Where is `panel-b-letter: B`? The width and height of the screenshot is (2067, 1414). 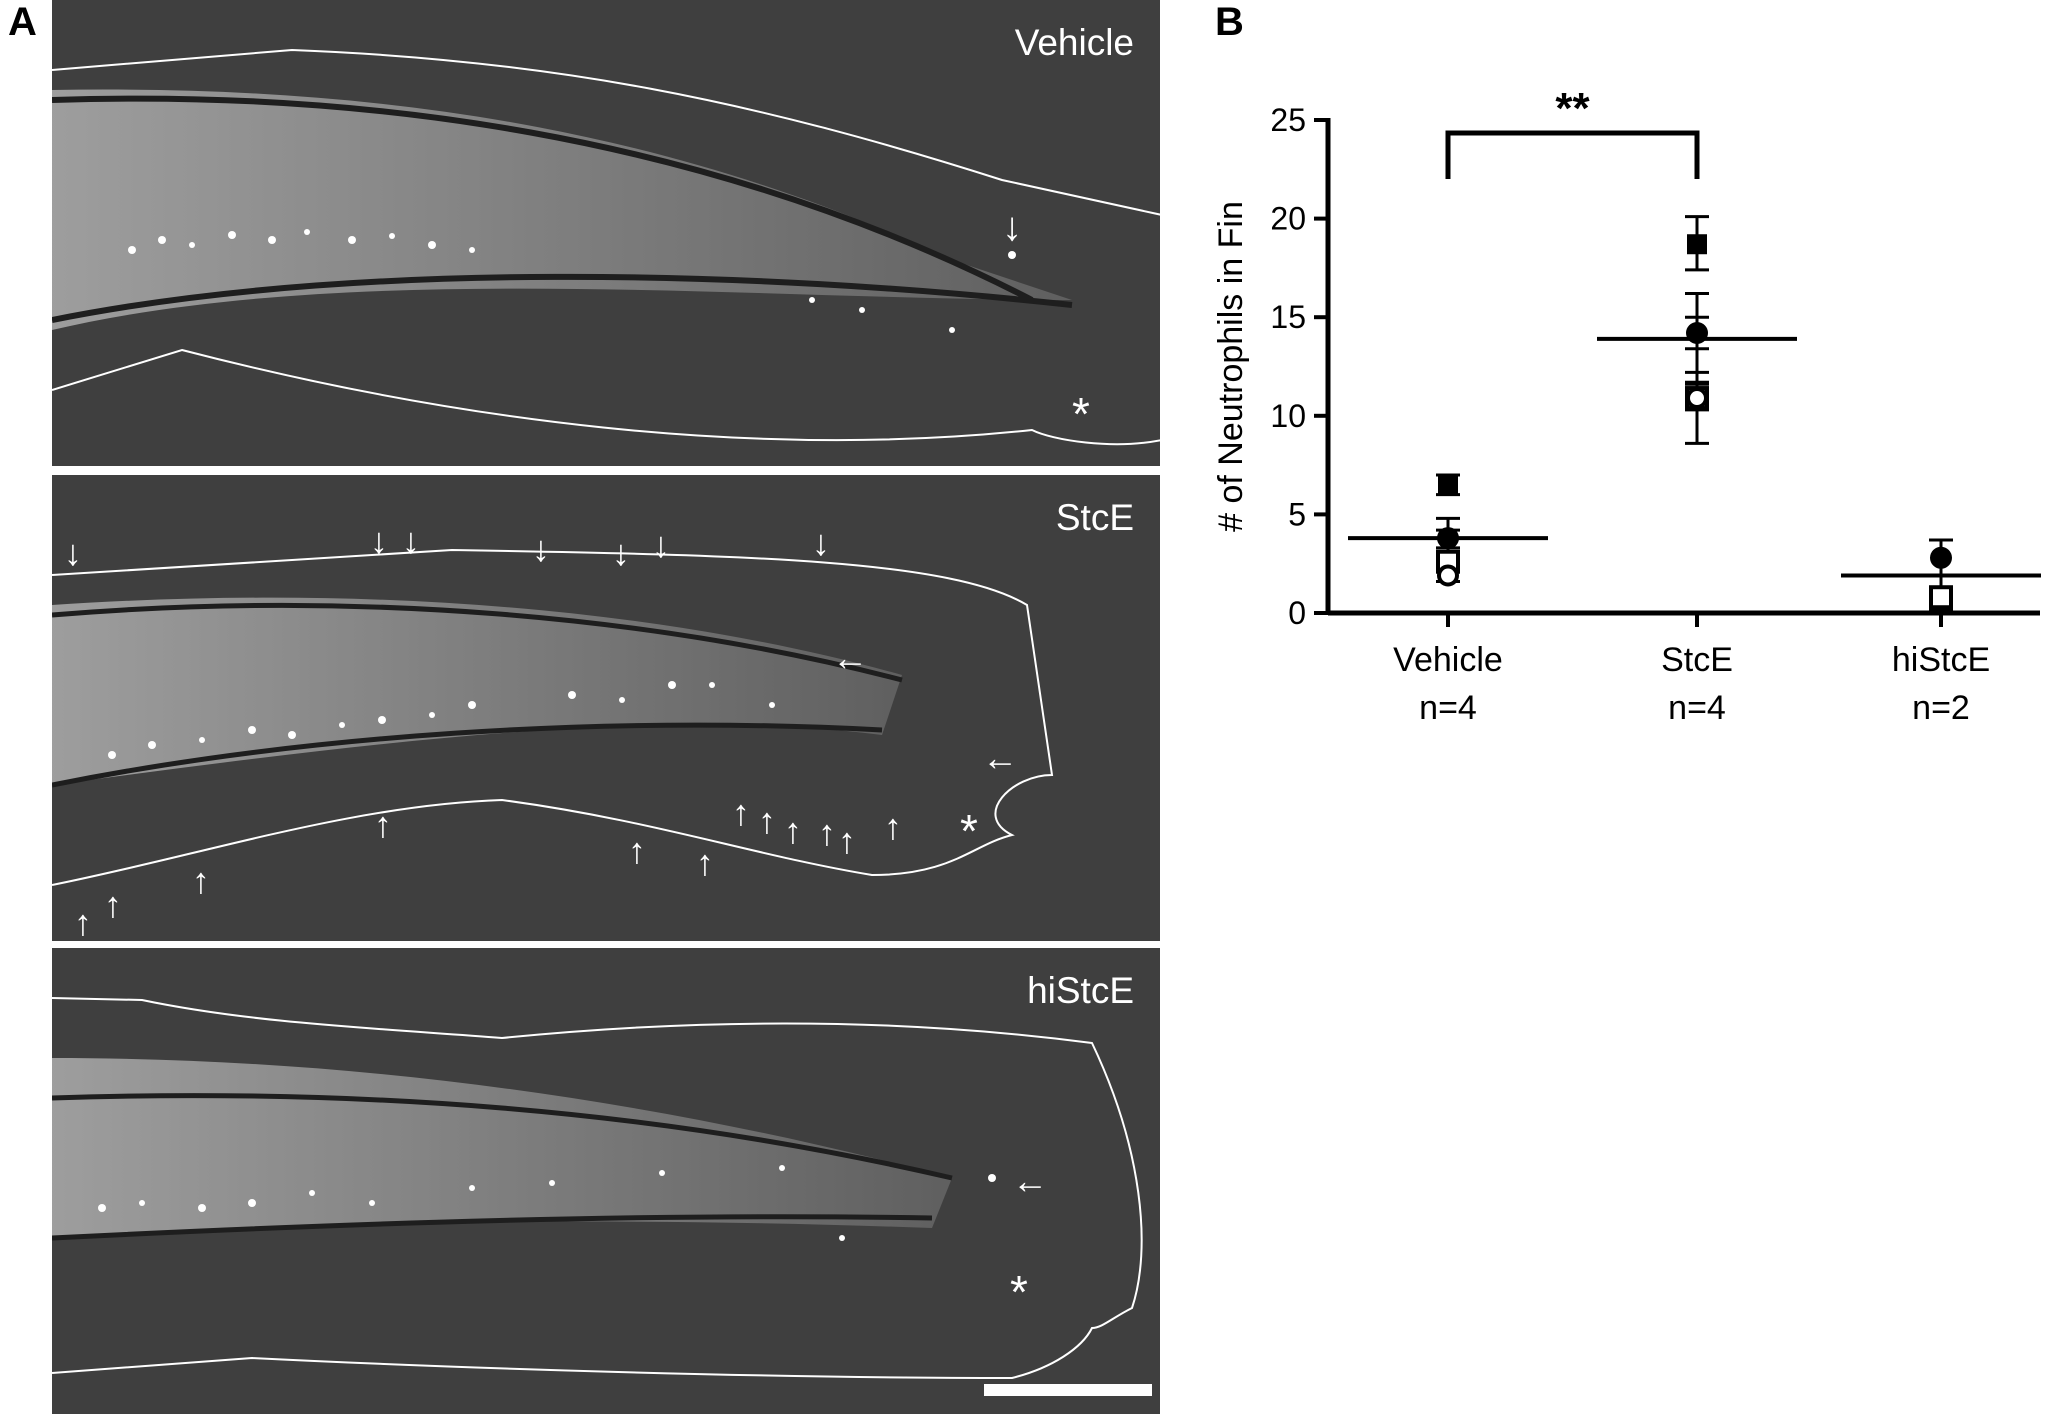
panel-b-letter: B is located at coordinates (1229, 22).